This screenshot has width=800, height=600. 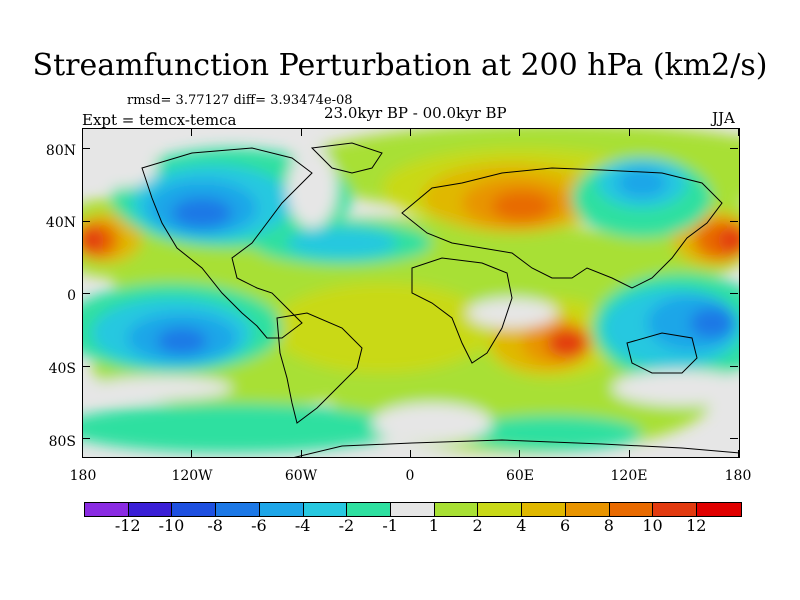 What do you see at coordinates (521, 525) in the screenshot?
I see `colorbar-label: 4` at bounding box center [521, 525].